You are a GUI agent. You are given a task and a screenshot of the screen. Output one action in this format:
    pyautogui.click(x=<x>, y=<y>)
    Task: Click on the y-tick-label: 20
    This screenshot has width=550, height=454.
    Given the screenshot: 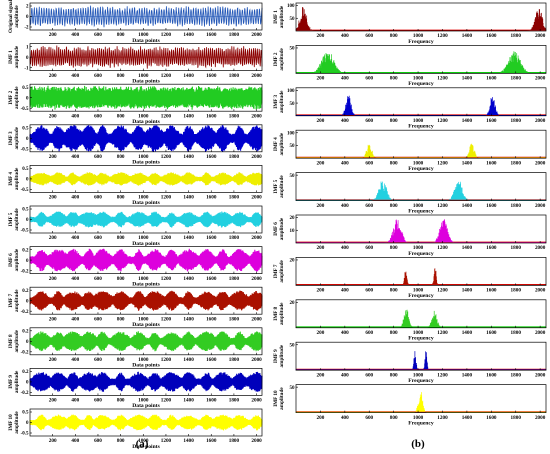 What is the action you would take?
    pyautogui.click(x=293, y=261)
    